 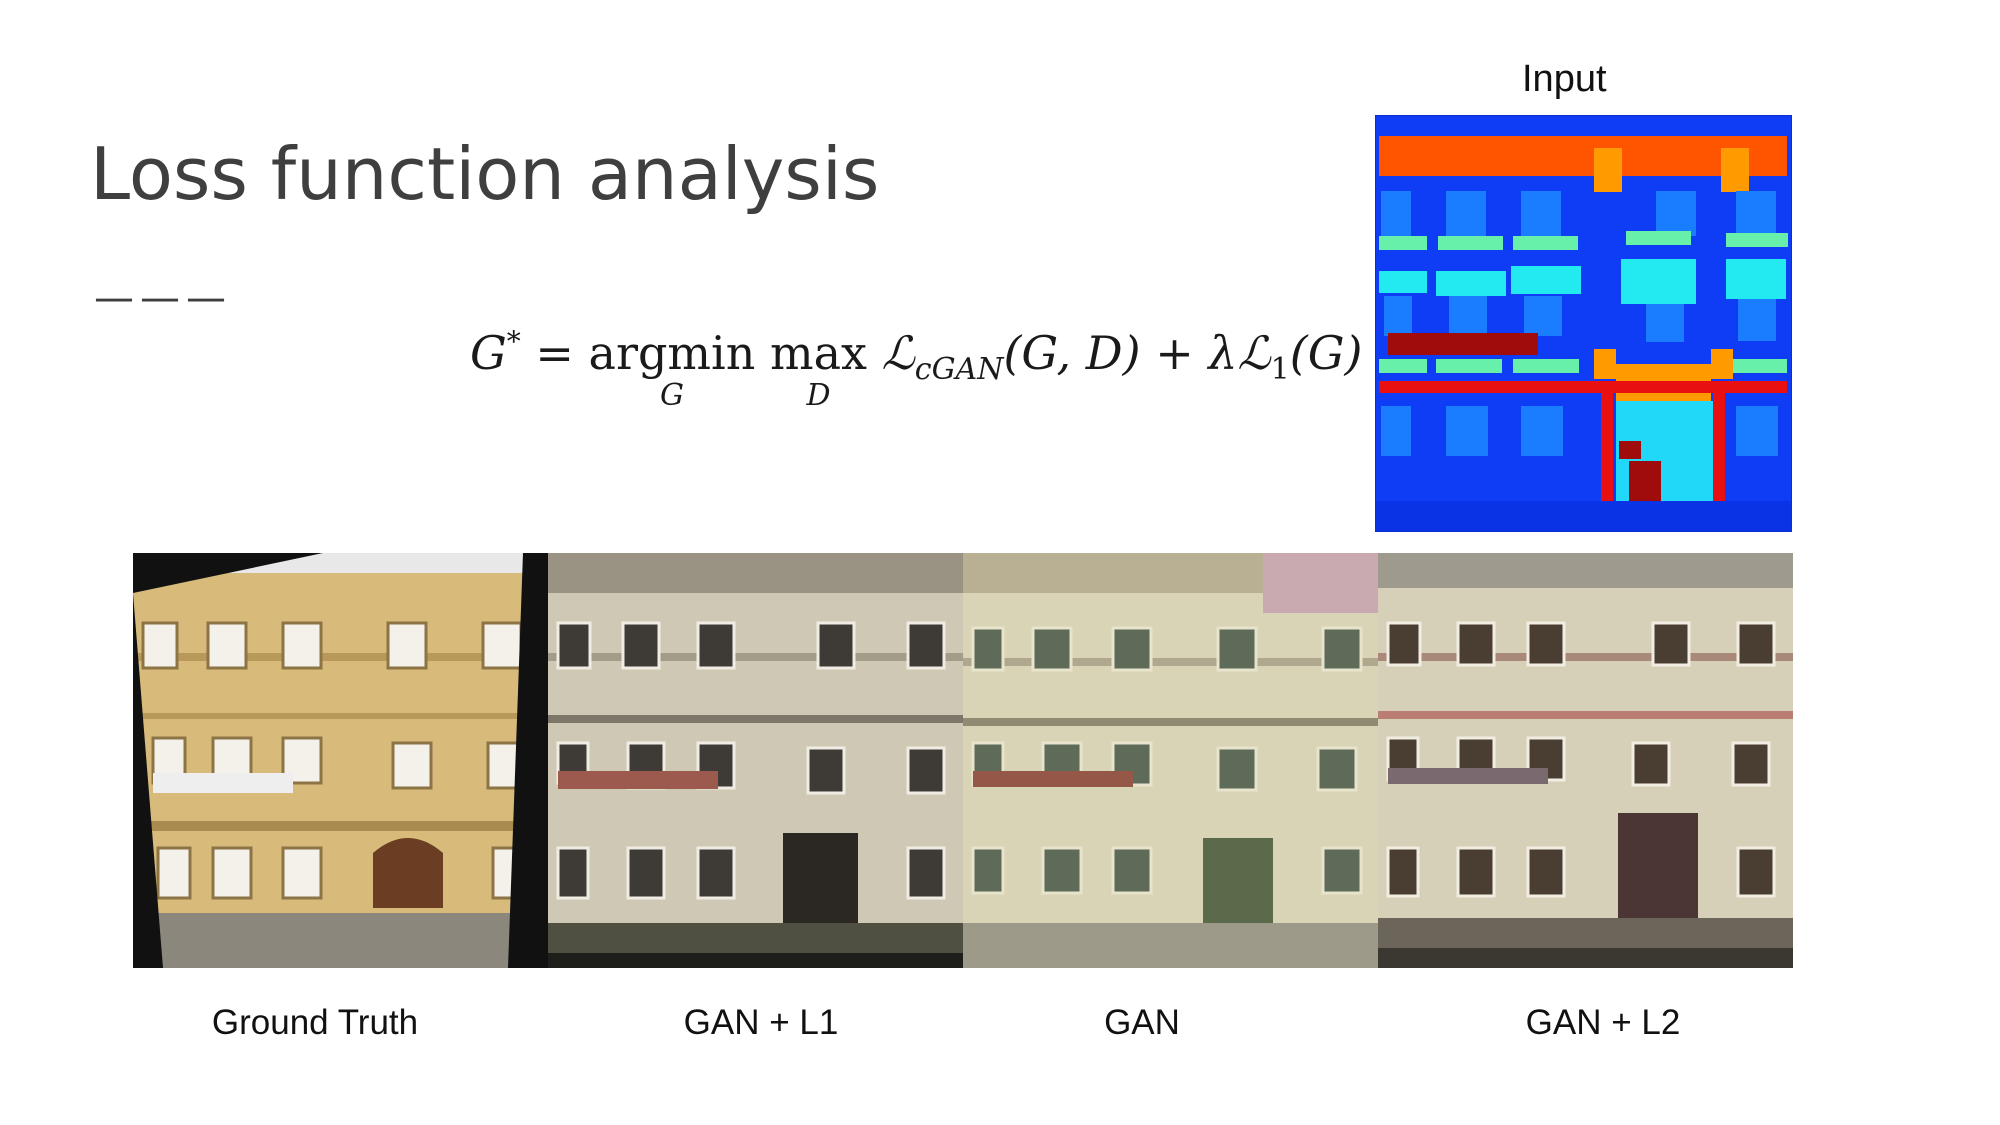 I want to click on argmin-text: argmin, so click(x=672, y=353).